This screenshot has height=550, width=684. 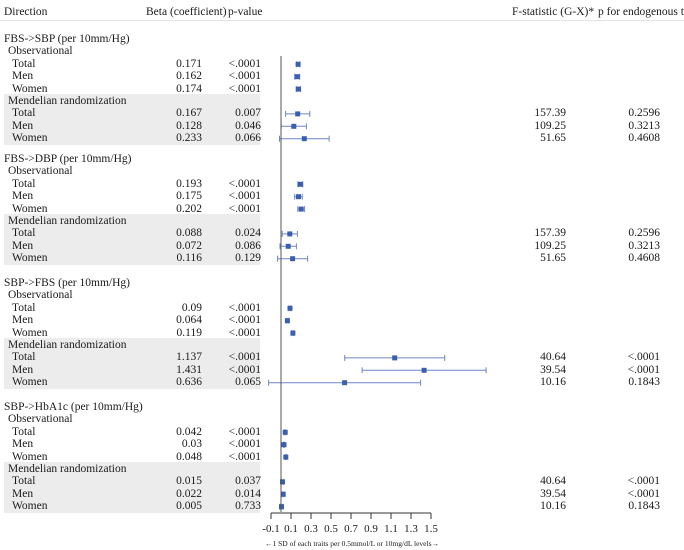 What do you see at coordinates (553, 481) in the screenshot?
I see `f-statistic: 40.64` at bounding box center [553, 481].